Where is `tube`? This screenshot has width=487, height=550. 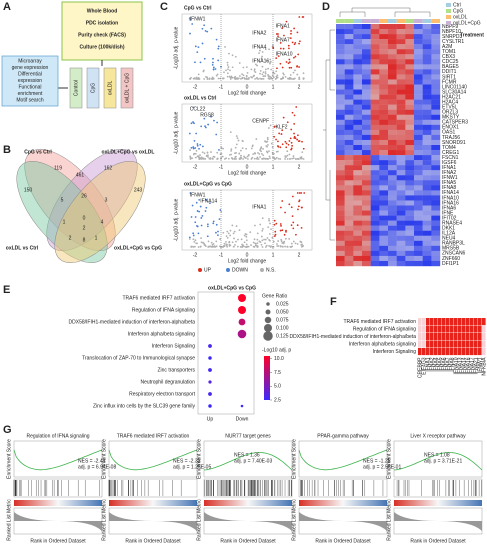 tube is located at coordinates (93, 88).